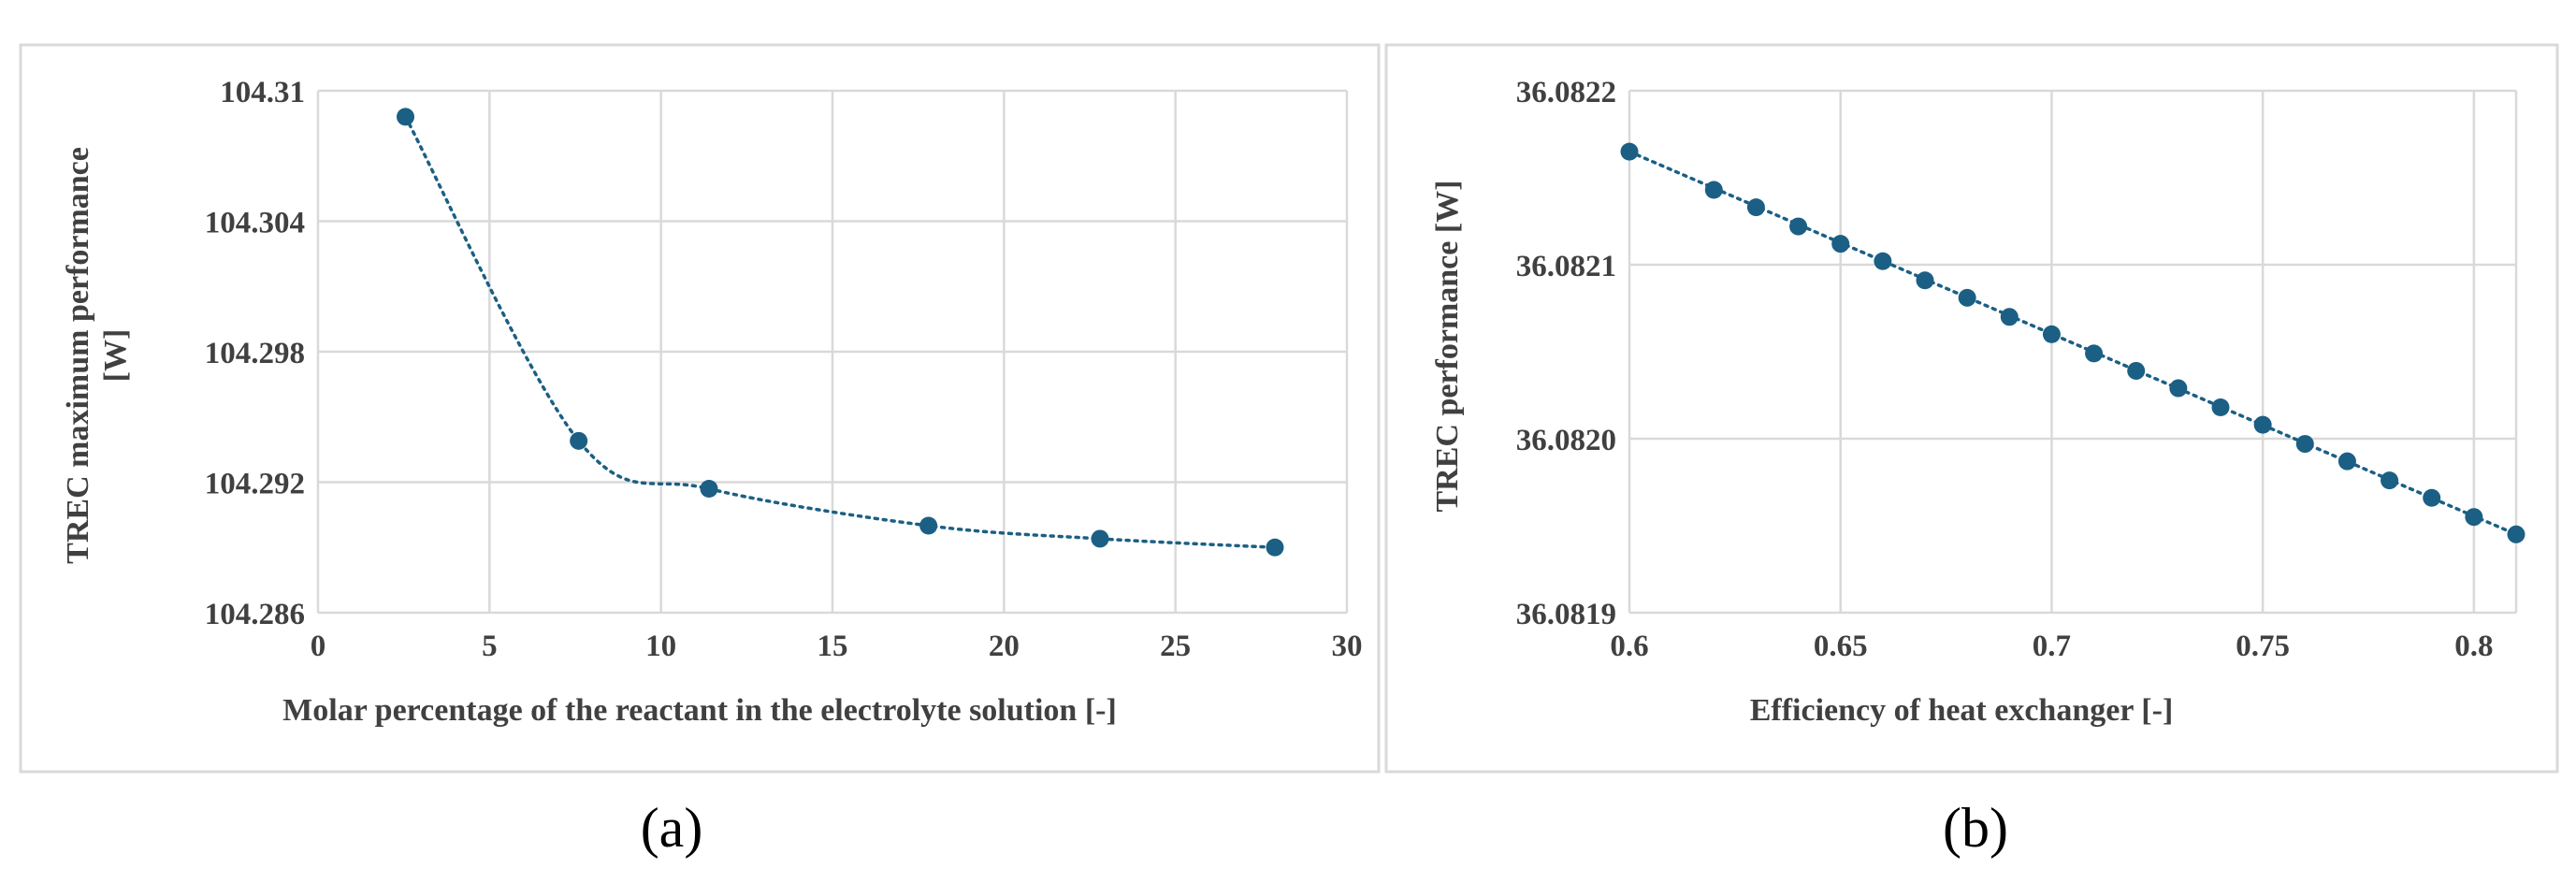  What do you see at coordinates (1841, 646) in the screenshot?
I see `panel-b-x-tick-label: 0.65` at bounding box center [1841, 646].